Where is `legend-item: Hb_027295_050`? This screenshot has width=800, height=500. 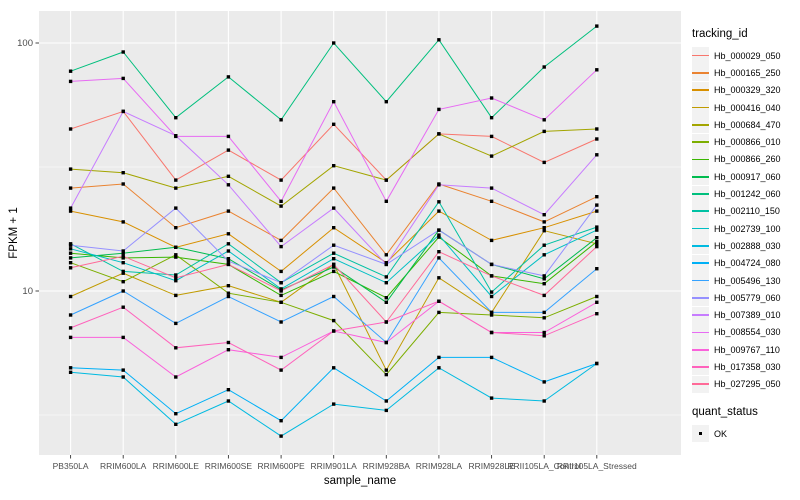
legend-item: Hb_027295_050 is located at coordinates (746, 384).